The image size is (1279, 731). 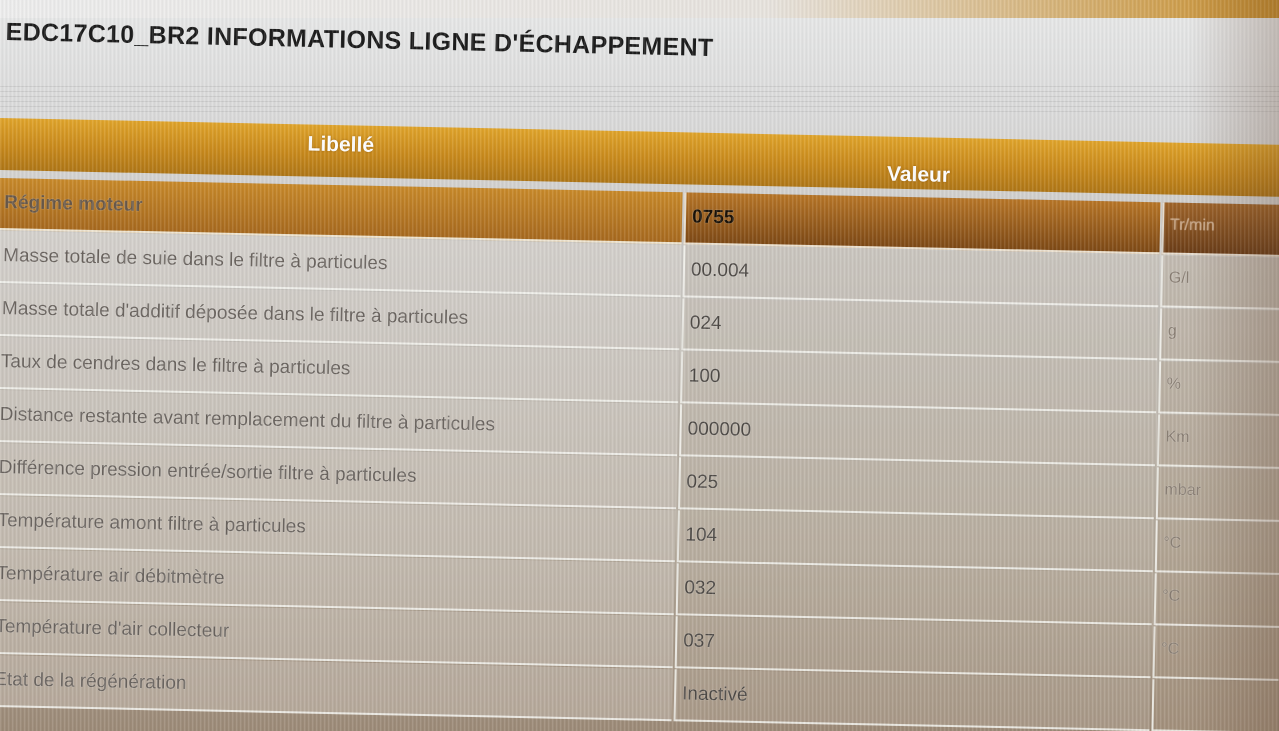 I want to click on row-unit-text: Tr/min, so click(x=1192, y=225).